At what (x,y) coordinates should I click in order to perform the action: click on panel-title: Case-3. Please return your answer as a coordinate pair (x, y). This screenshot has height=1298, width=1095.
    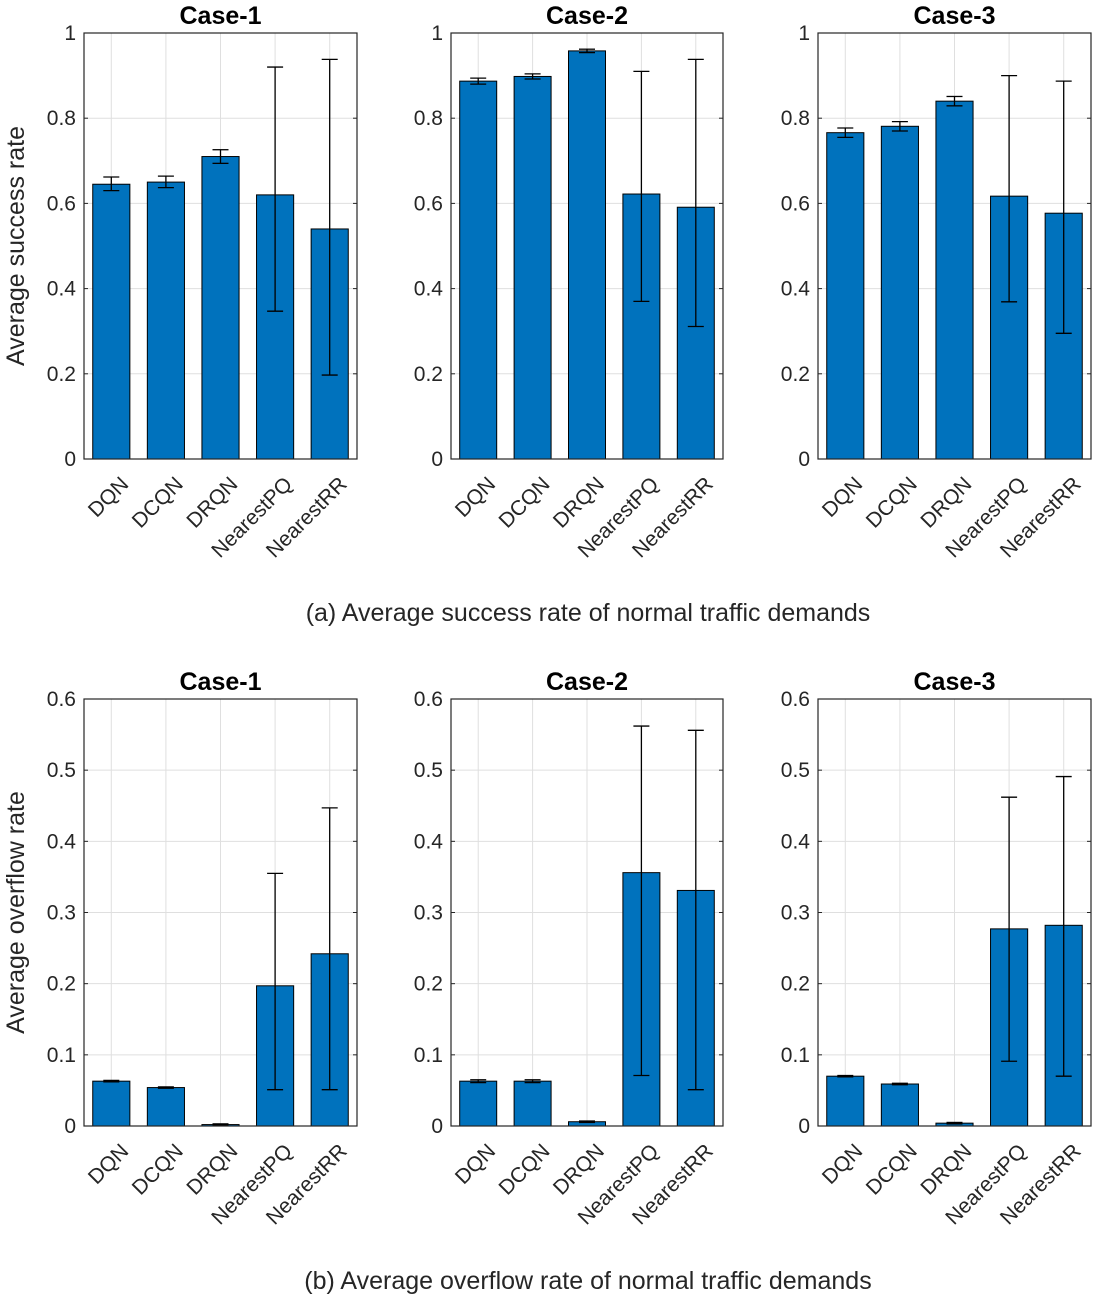
    Looking at the image, I should click on (955, 16).